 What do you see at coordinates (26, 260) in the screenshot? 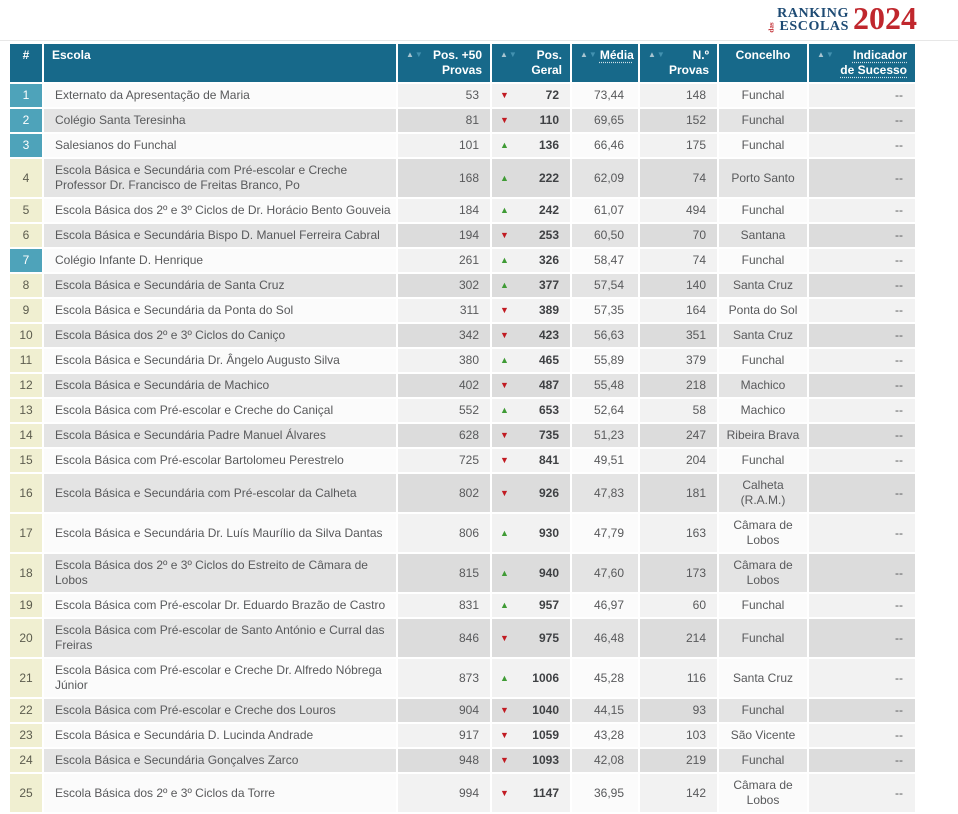
I see `rank-cell: 7` at bounding box center [26, 260].